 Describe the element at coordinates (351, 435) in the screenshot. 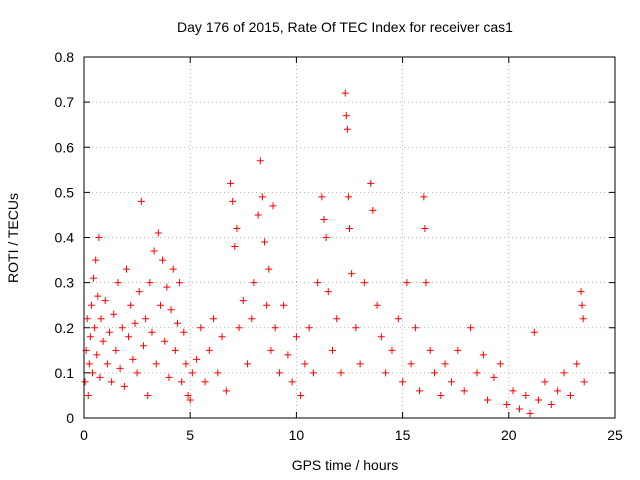

I see `x-tick-labels: 0 5 10 15 20 25` at that location.